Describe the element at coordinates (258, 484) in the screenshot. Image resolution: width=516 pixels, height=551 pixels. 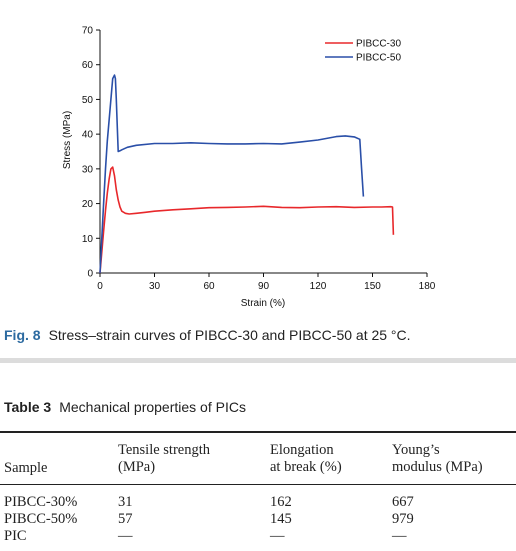
I see `table-header-rule` at that location.